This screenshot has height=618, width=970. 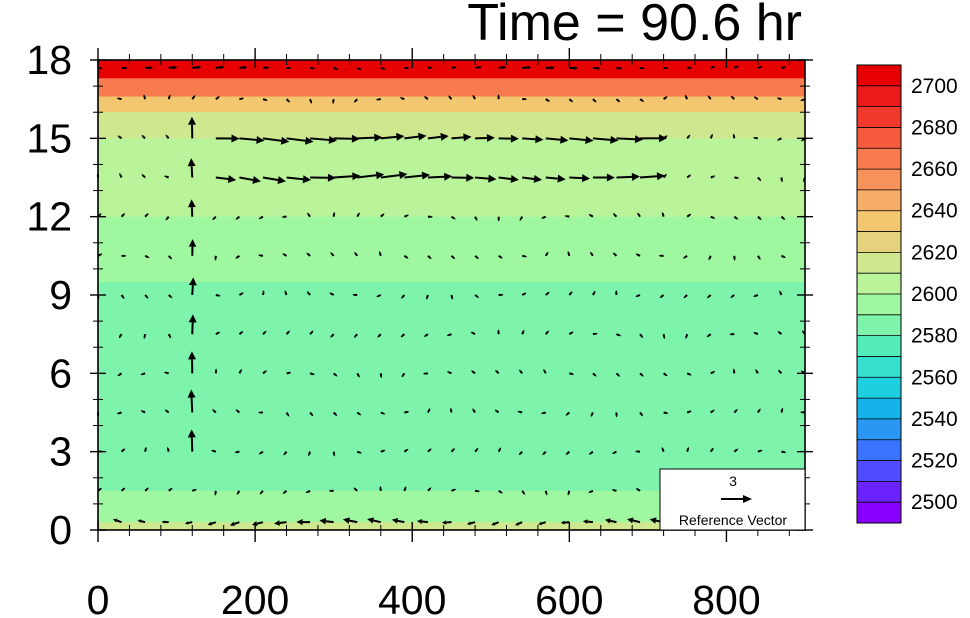 What do you see at coordinates (934, 211) in the screenshot?
I see `colorbar-label-7: 2640` at bounding box center [934, 211].